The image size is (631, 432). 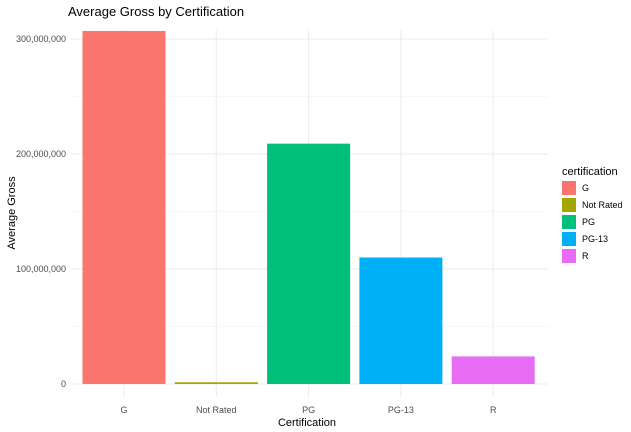 What do you see at coordinates (12, 213) in the screenshot?
I see `y-axis-title: Average Gross` at bounding box center [12, 213].